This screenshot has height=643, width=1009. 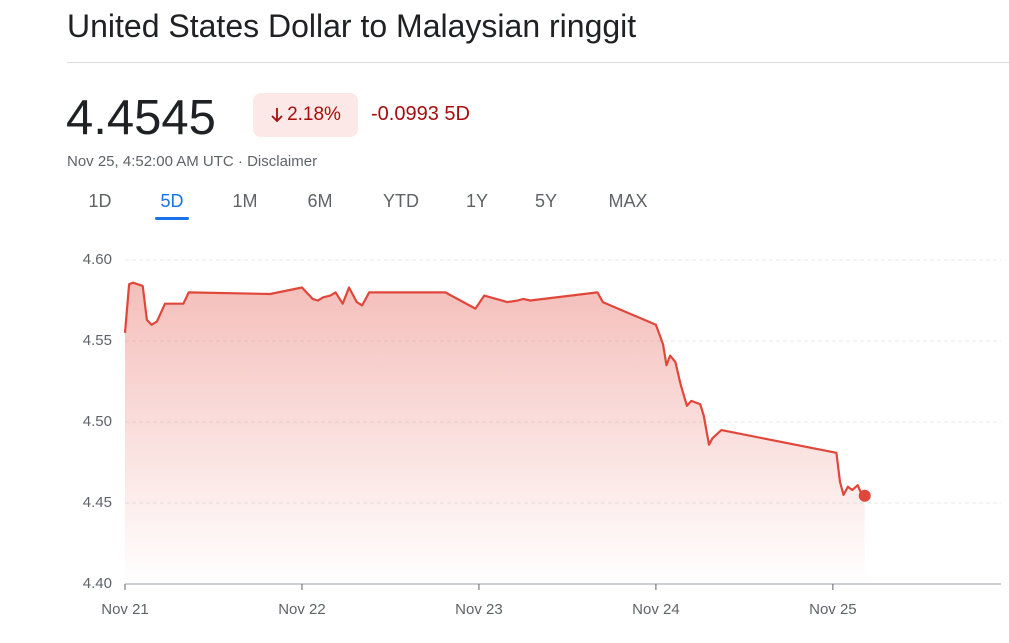 I want to click on y-tick-label: 4.45, so click(x=97, y=502).